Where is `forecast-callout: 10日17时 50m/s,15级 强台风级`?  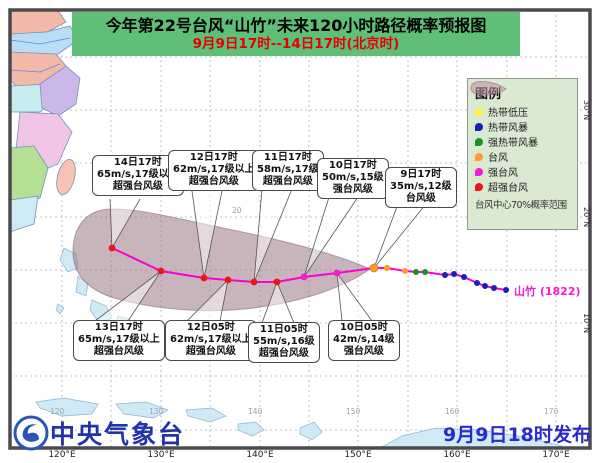 forecast-callout: 10日17时 50m/s,15级 强台风级 is located at coordinates (353, 178).